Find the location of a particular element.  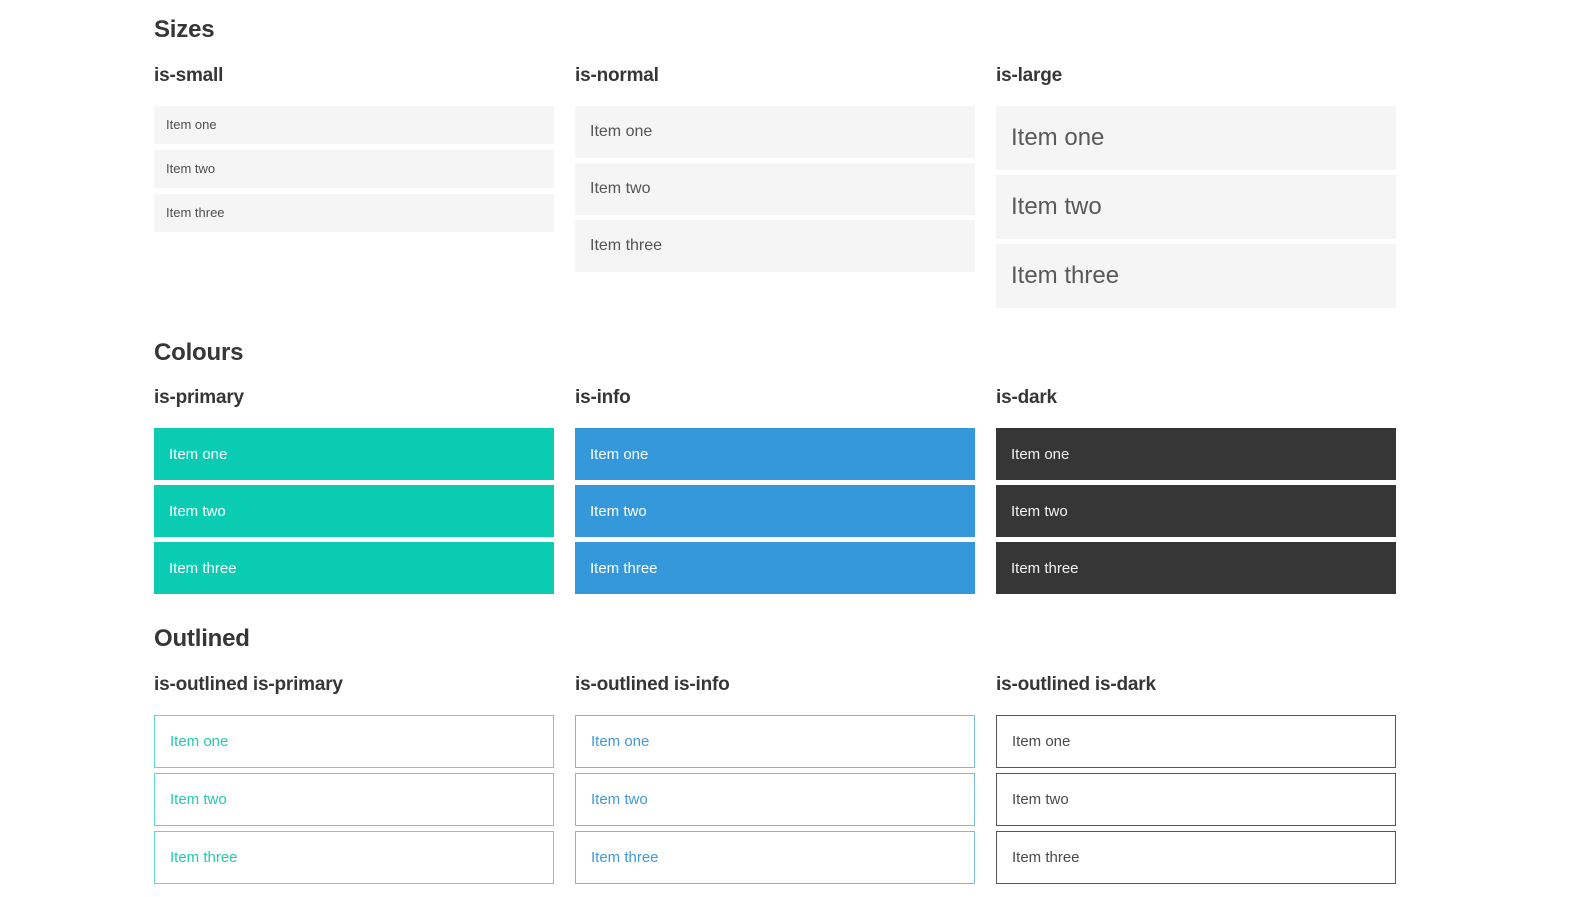

list-primary: Item one Item two Item three is located at coordinates (354, 511).